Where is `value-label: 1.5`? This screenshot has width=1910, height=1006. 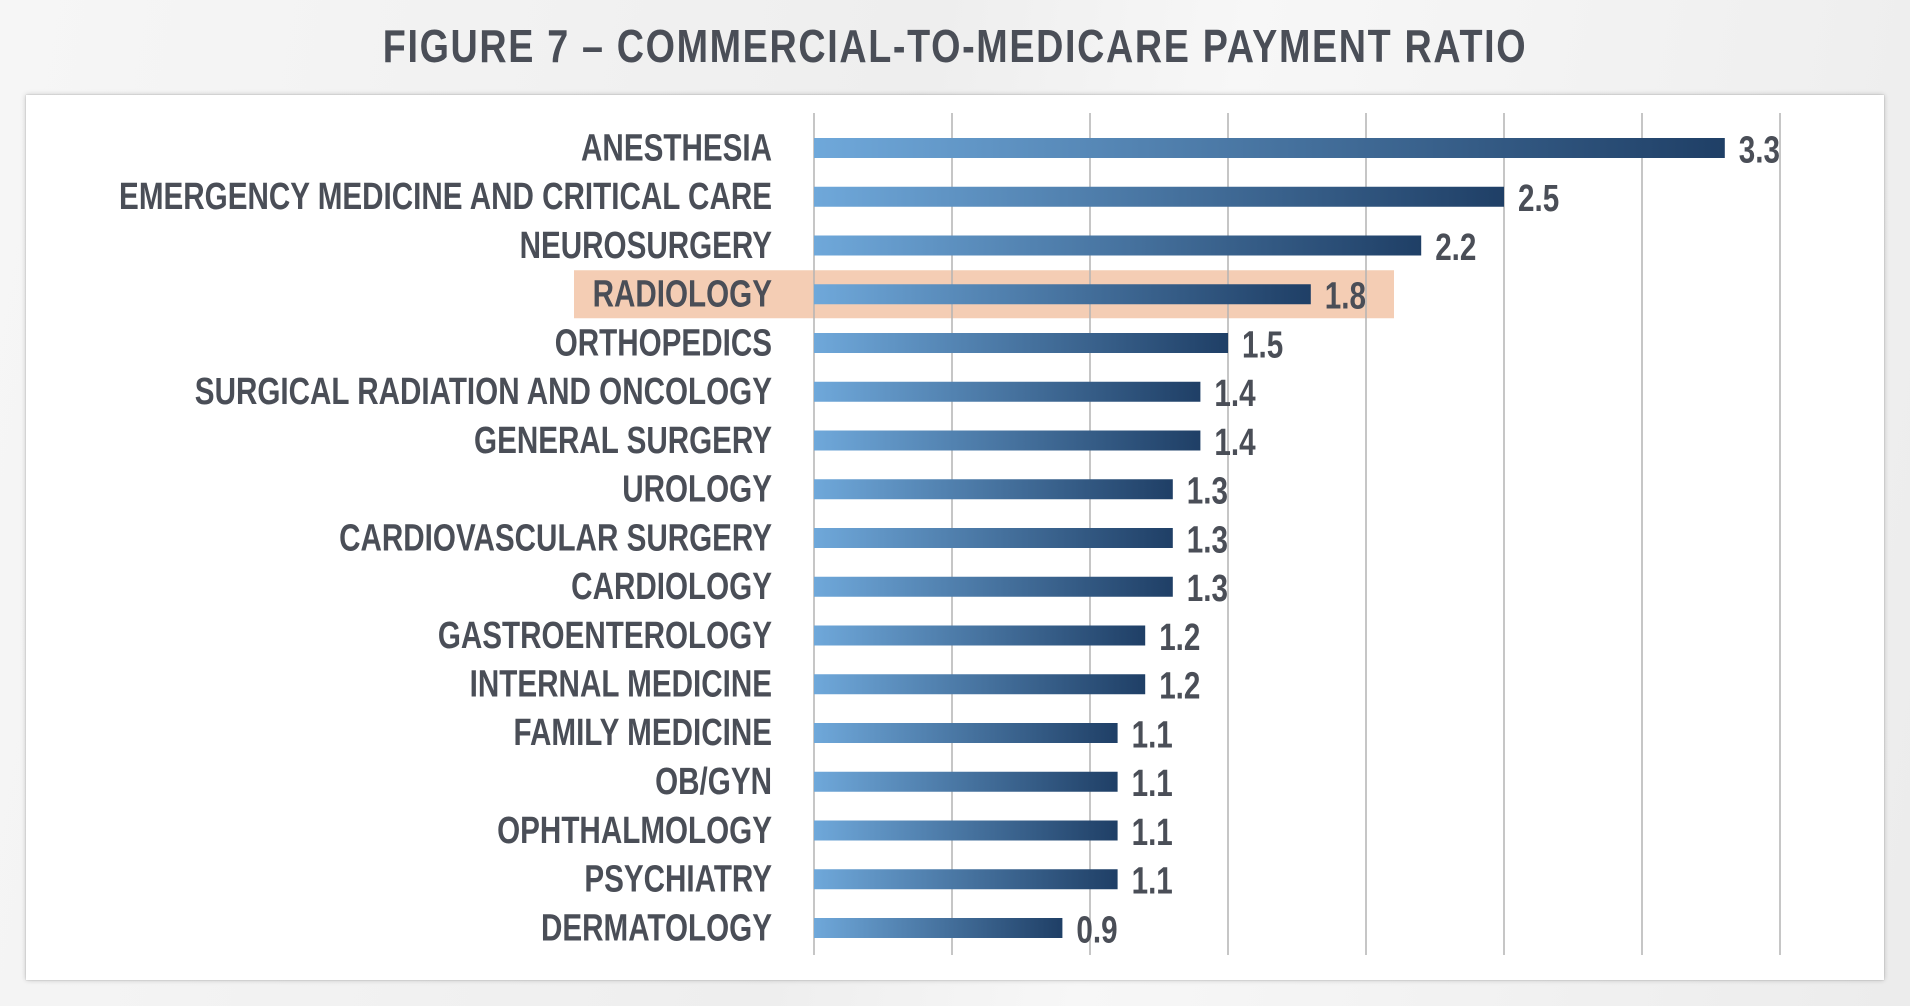 value-label: 1.5 is located at coordinates (1262, 345).